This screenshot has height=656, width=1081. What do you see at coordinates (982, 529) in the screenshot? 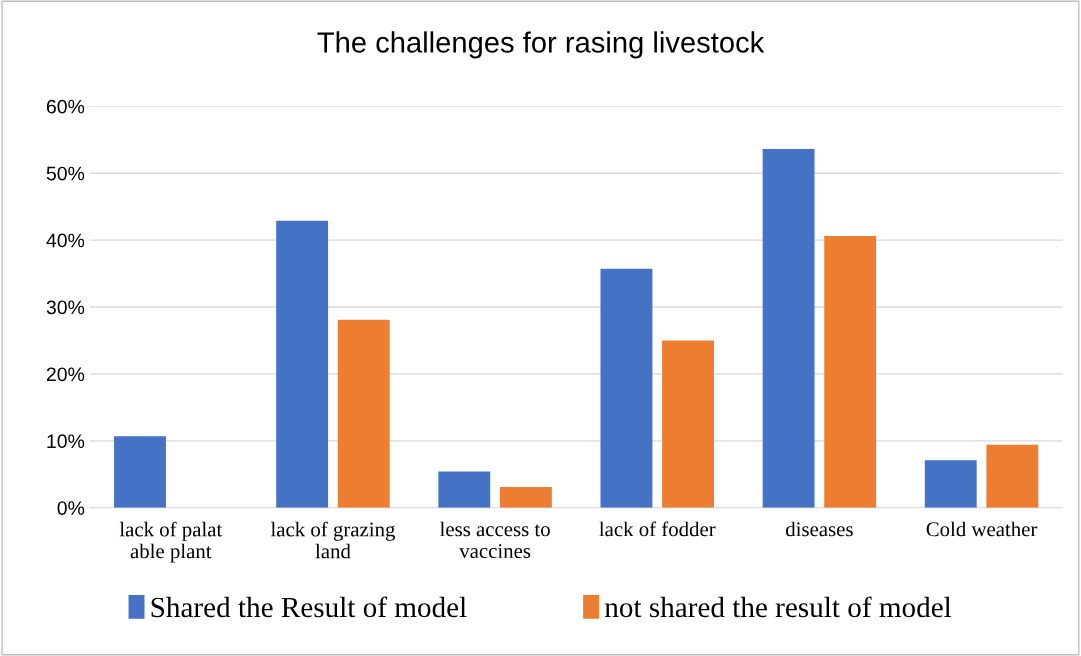
I see `x-tick-label: Cold weather` at bounding box center [982, 529].